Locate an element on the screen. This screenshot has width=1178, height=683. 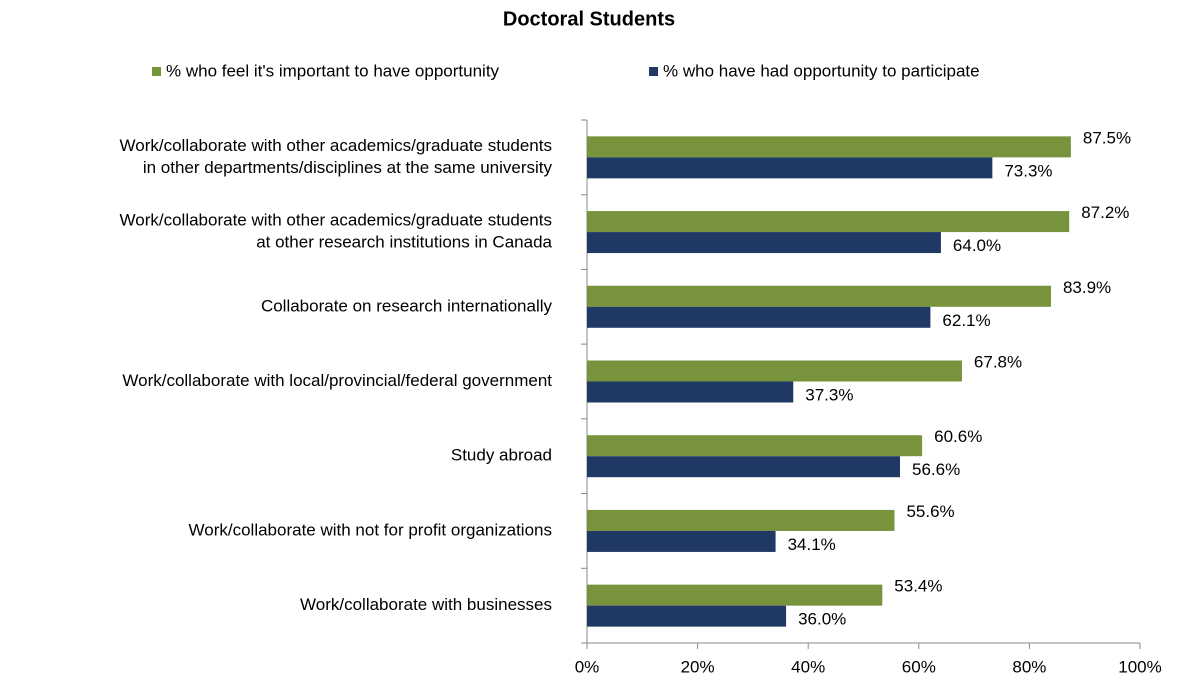
value-label: 53.4% is located at coordinates (918, 586).